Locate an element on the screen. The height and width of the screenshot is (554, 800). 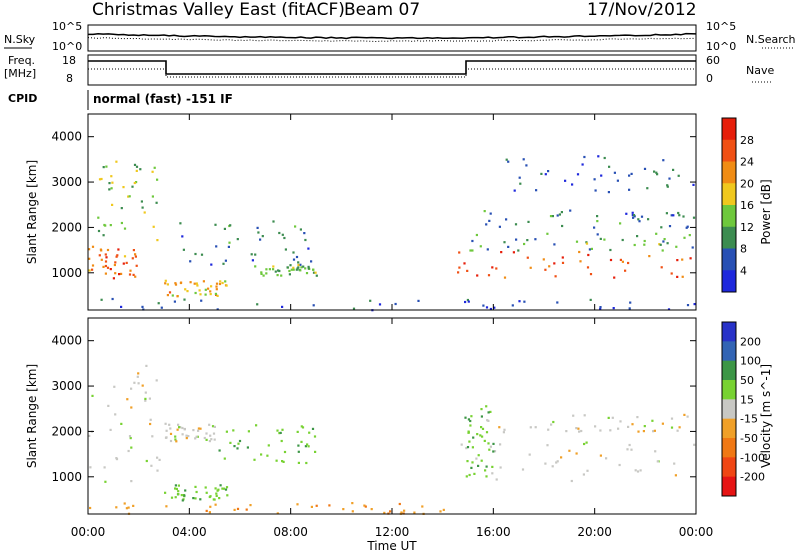
nsearch-label: N.Search is located at coordinates (771, 39).